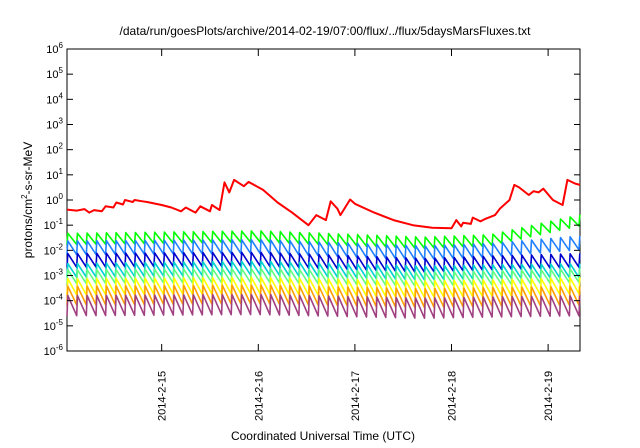 This screenshot has height=448, width=640. Describe the element at coordinates (60, 322) in the screenshot. I see `y-tick-label-exponent: -5` at that location.